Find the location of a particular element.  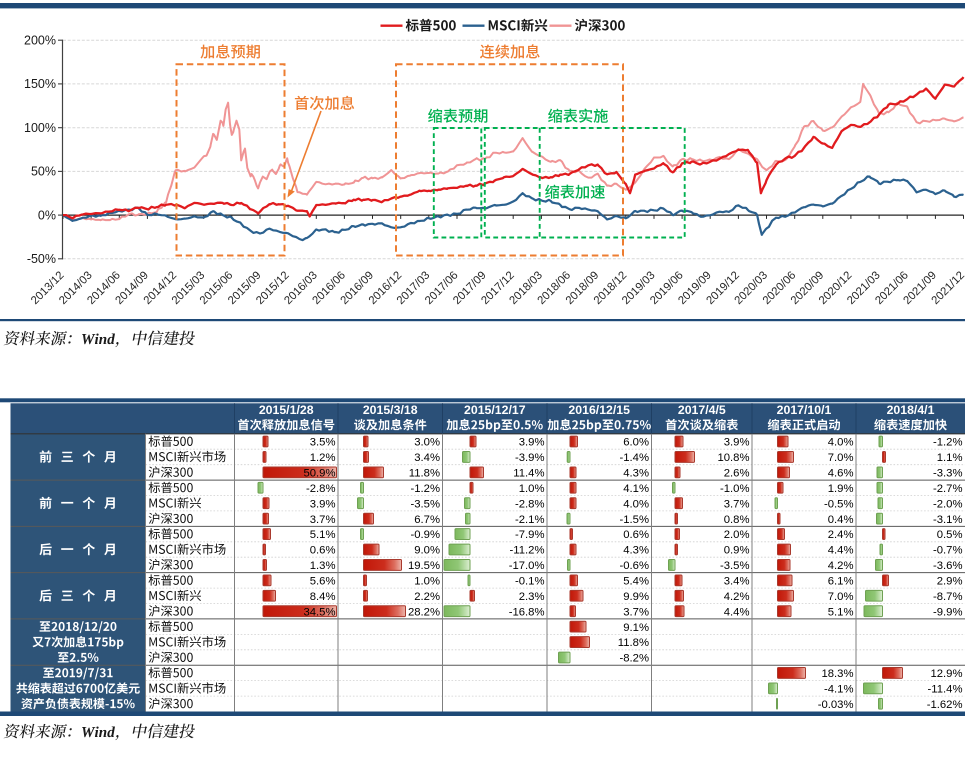

svg-text: 34.5% is located at coordinates (319, 612).